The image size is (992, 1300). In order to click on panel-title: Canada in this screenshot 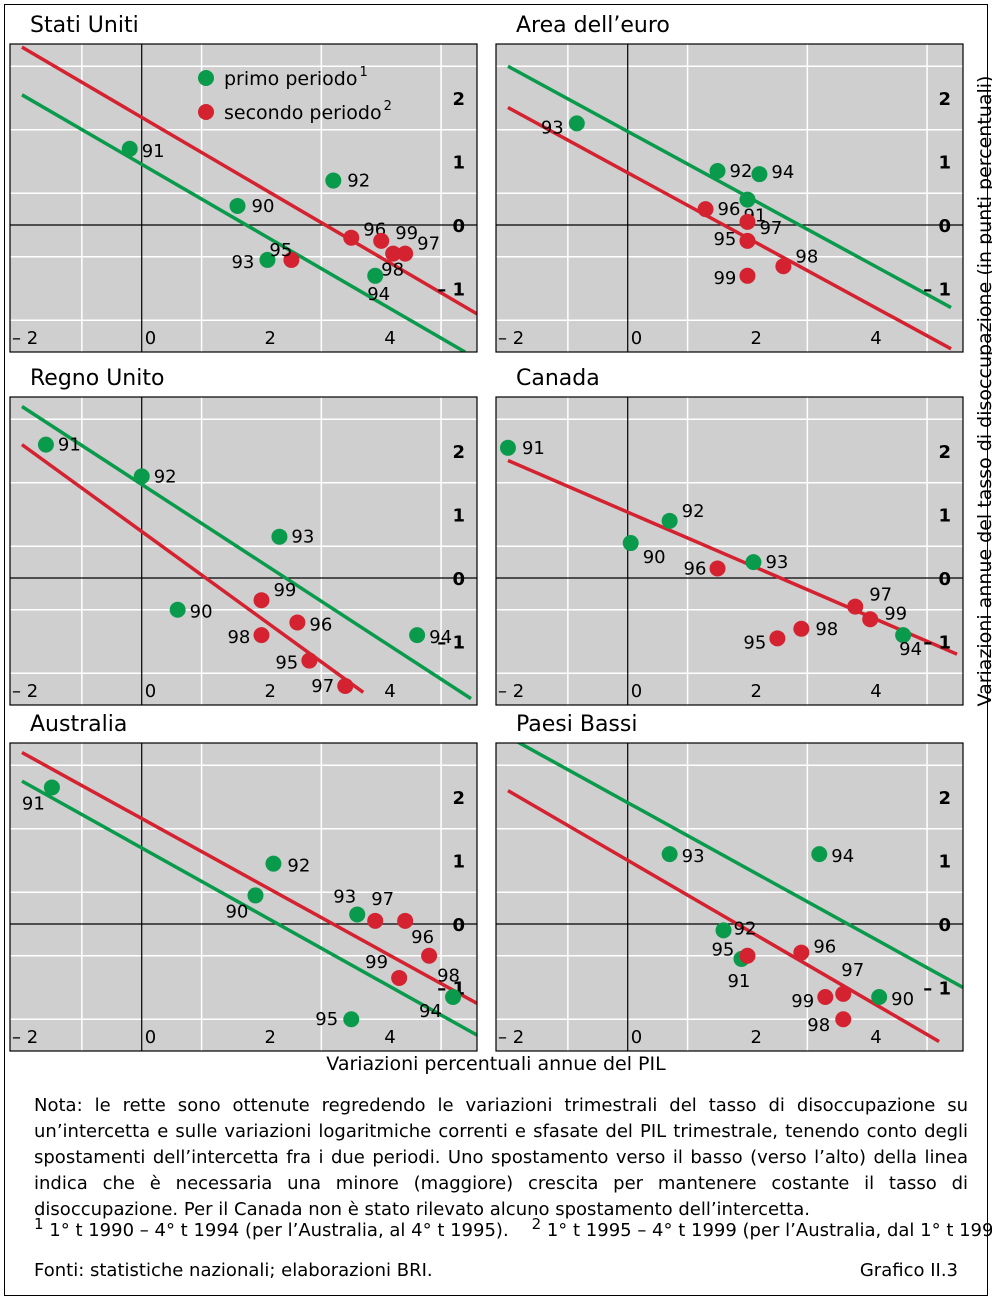, I will do `click(558, 378)`.